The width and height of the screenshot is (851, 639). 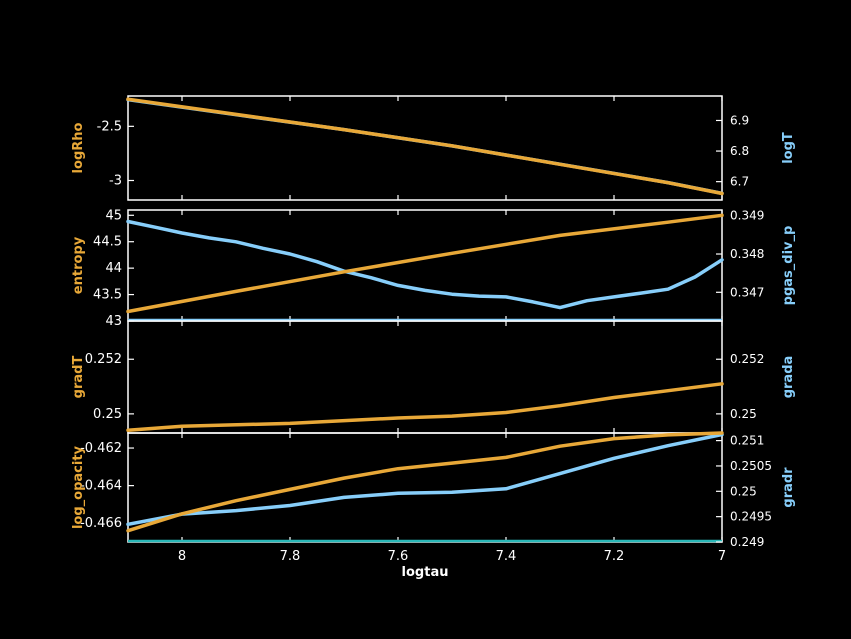 What do you see at coordinates (107, 295) in the screenshot?
I see `left-tick-label: 43.5` at bounding box center [107, 295].